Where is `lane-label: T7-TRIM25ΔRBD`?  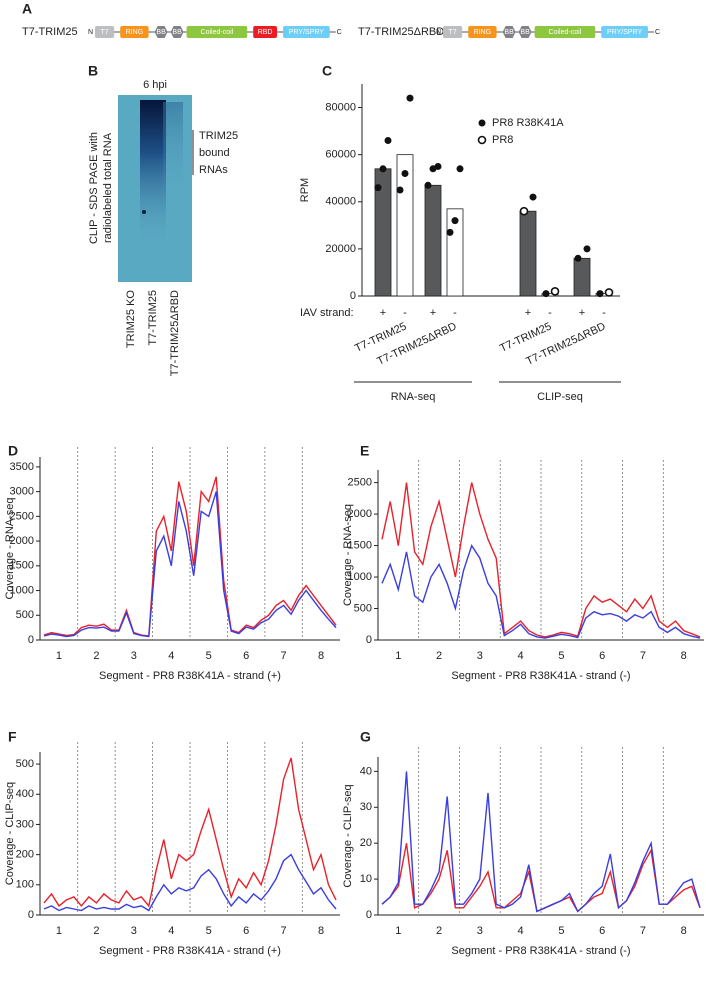
lane-label: T7-TRIM25ΔRBD is located at coordinates (175, 333).